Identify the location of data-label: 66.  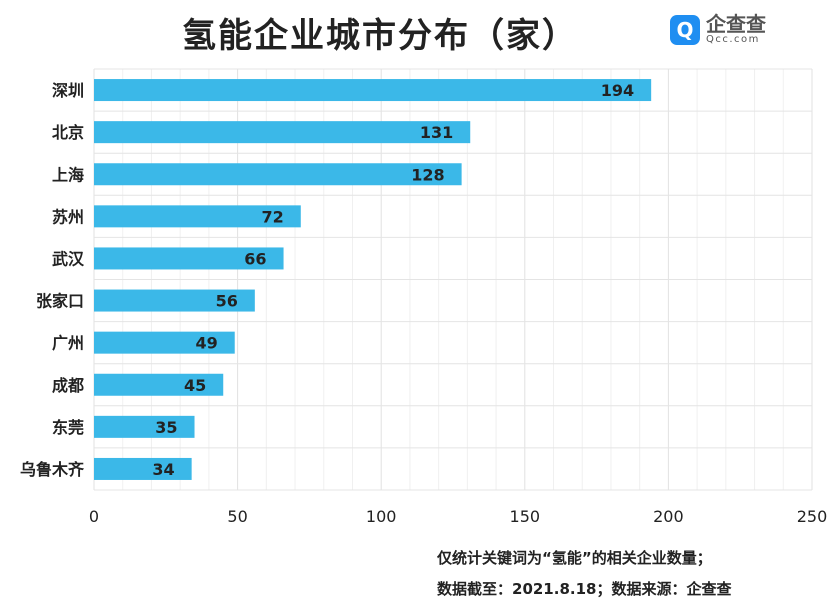
(255, 258).